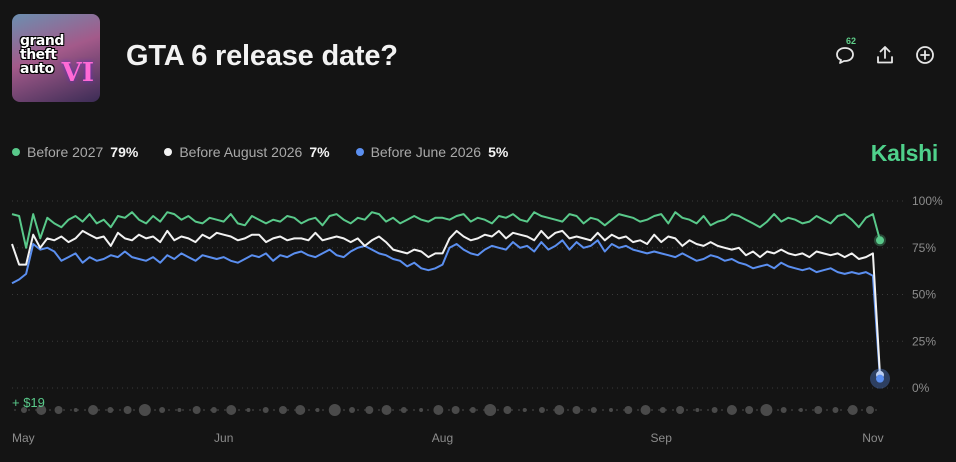 The width and height of the screenshot is (956, 462). What do you see at coordinates (927, 201) in the screenshot?
I see `y-tick-label: 100%` at bounding box center [927, 201].